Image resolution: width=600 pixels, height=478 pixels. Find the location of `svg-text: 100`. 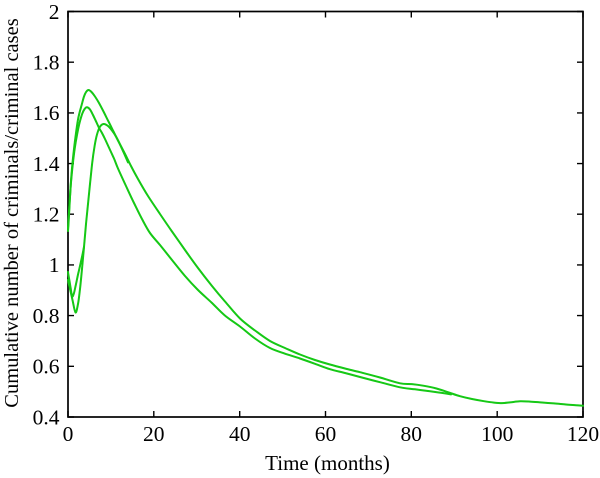

svg-text: 100 is located at coordinates (497, 434).